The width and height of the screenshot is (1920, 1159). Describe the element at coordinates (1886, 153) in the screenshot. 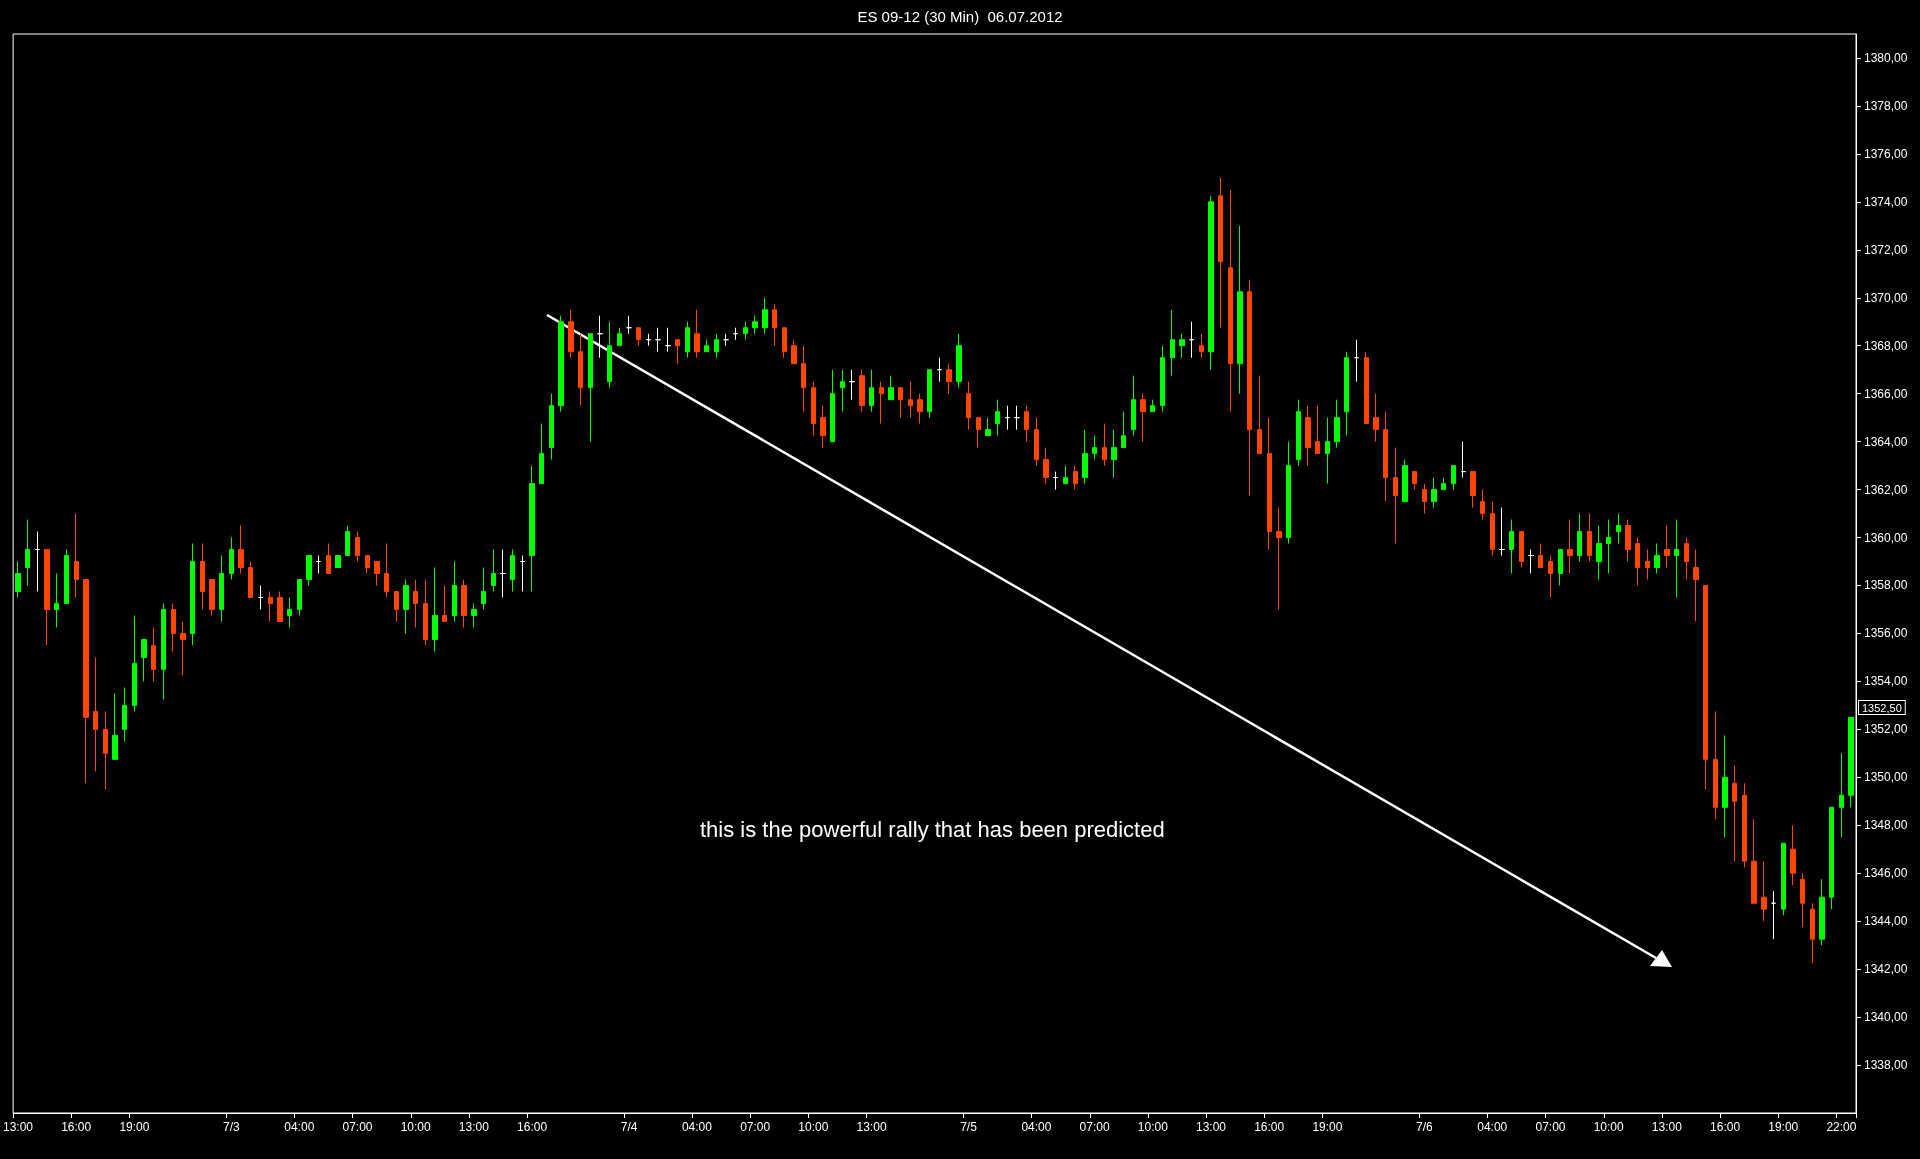

I see `y-tick-label: 1376,00` at that location.